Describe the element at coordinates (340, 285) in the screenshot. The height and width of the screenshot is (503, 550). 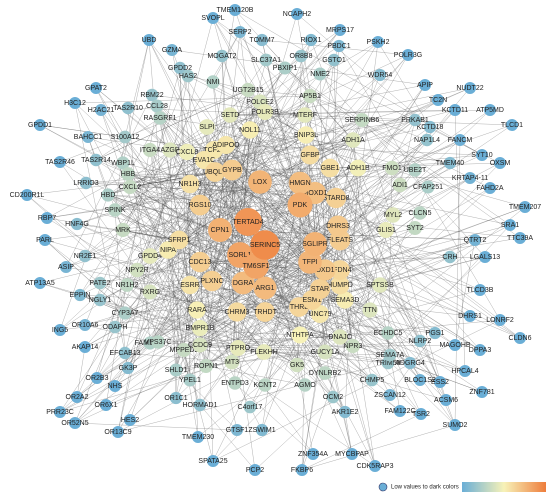
I see `node-label: HUMPD` at that location.